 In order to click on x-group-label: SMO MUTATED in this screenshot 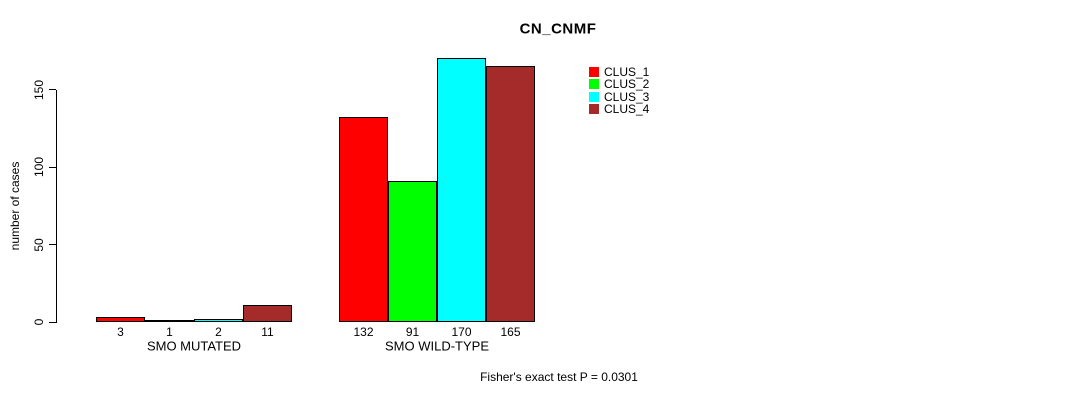, I will do `click(194, 346)`.